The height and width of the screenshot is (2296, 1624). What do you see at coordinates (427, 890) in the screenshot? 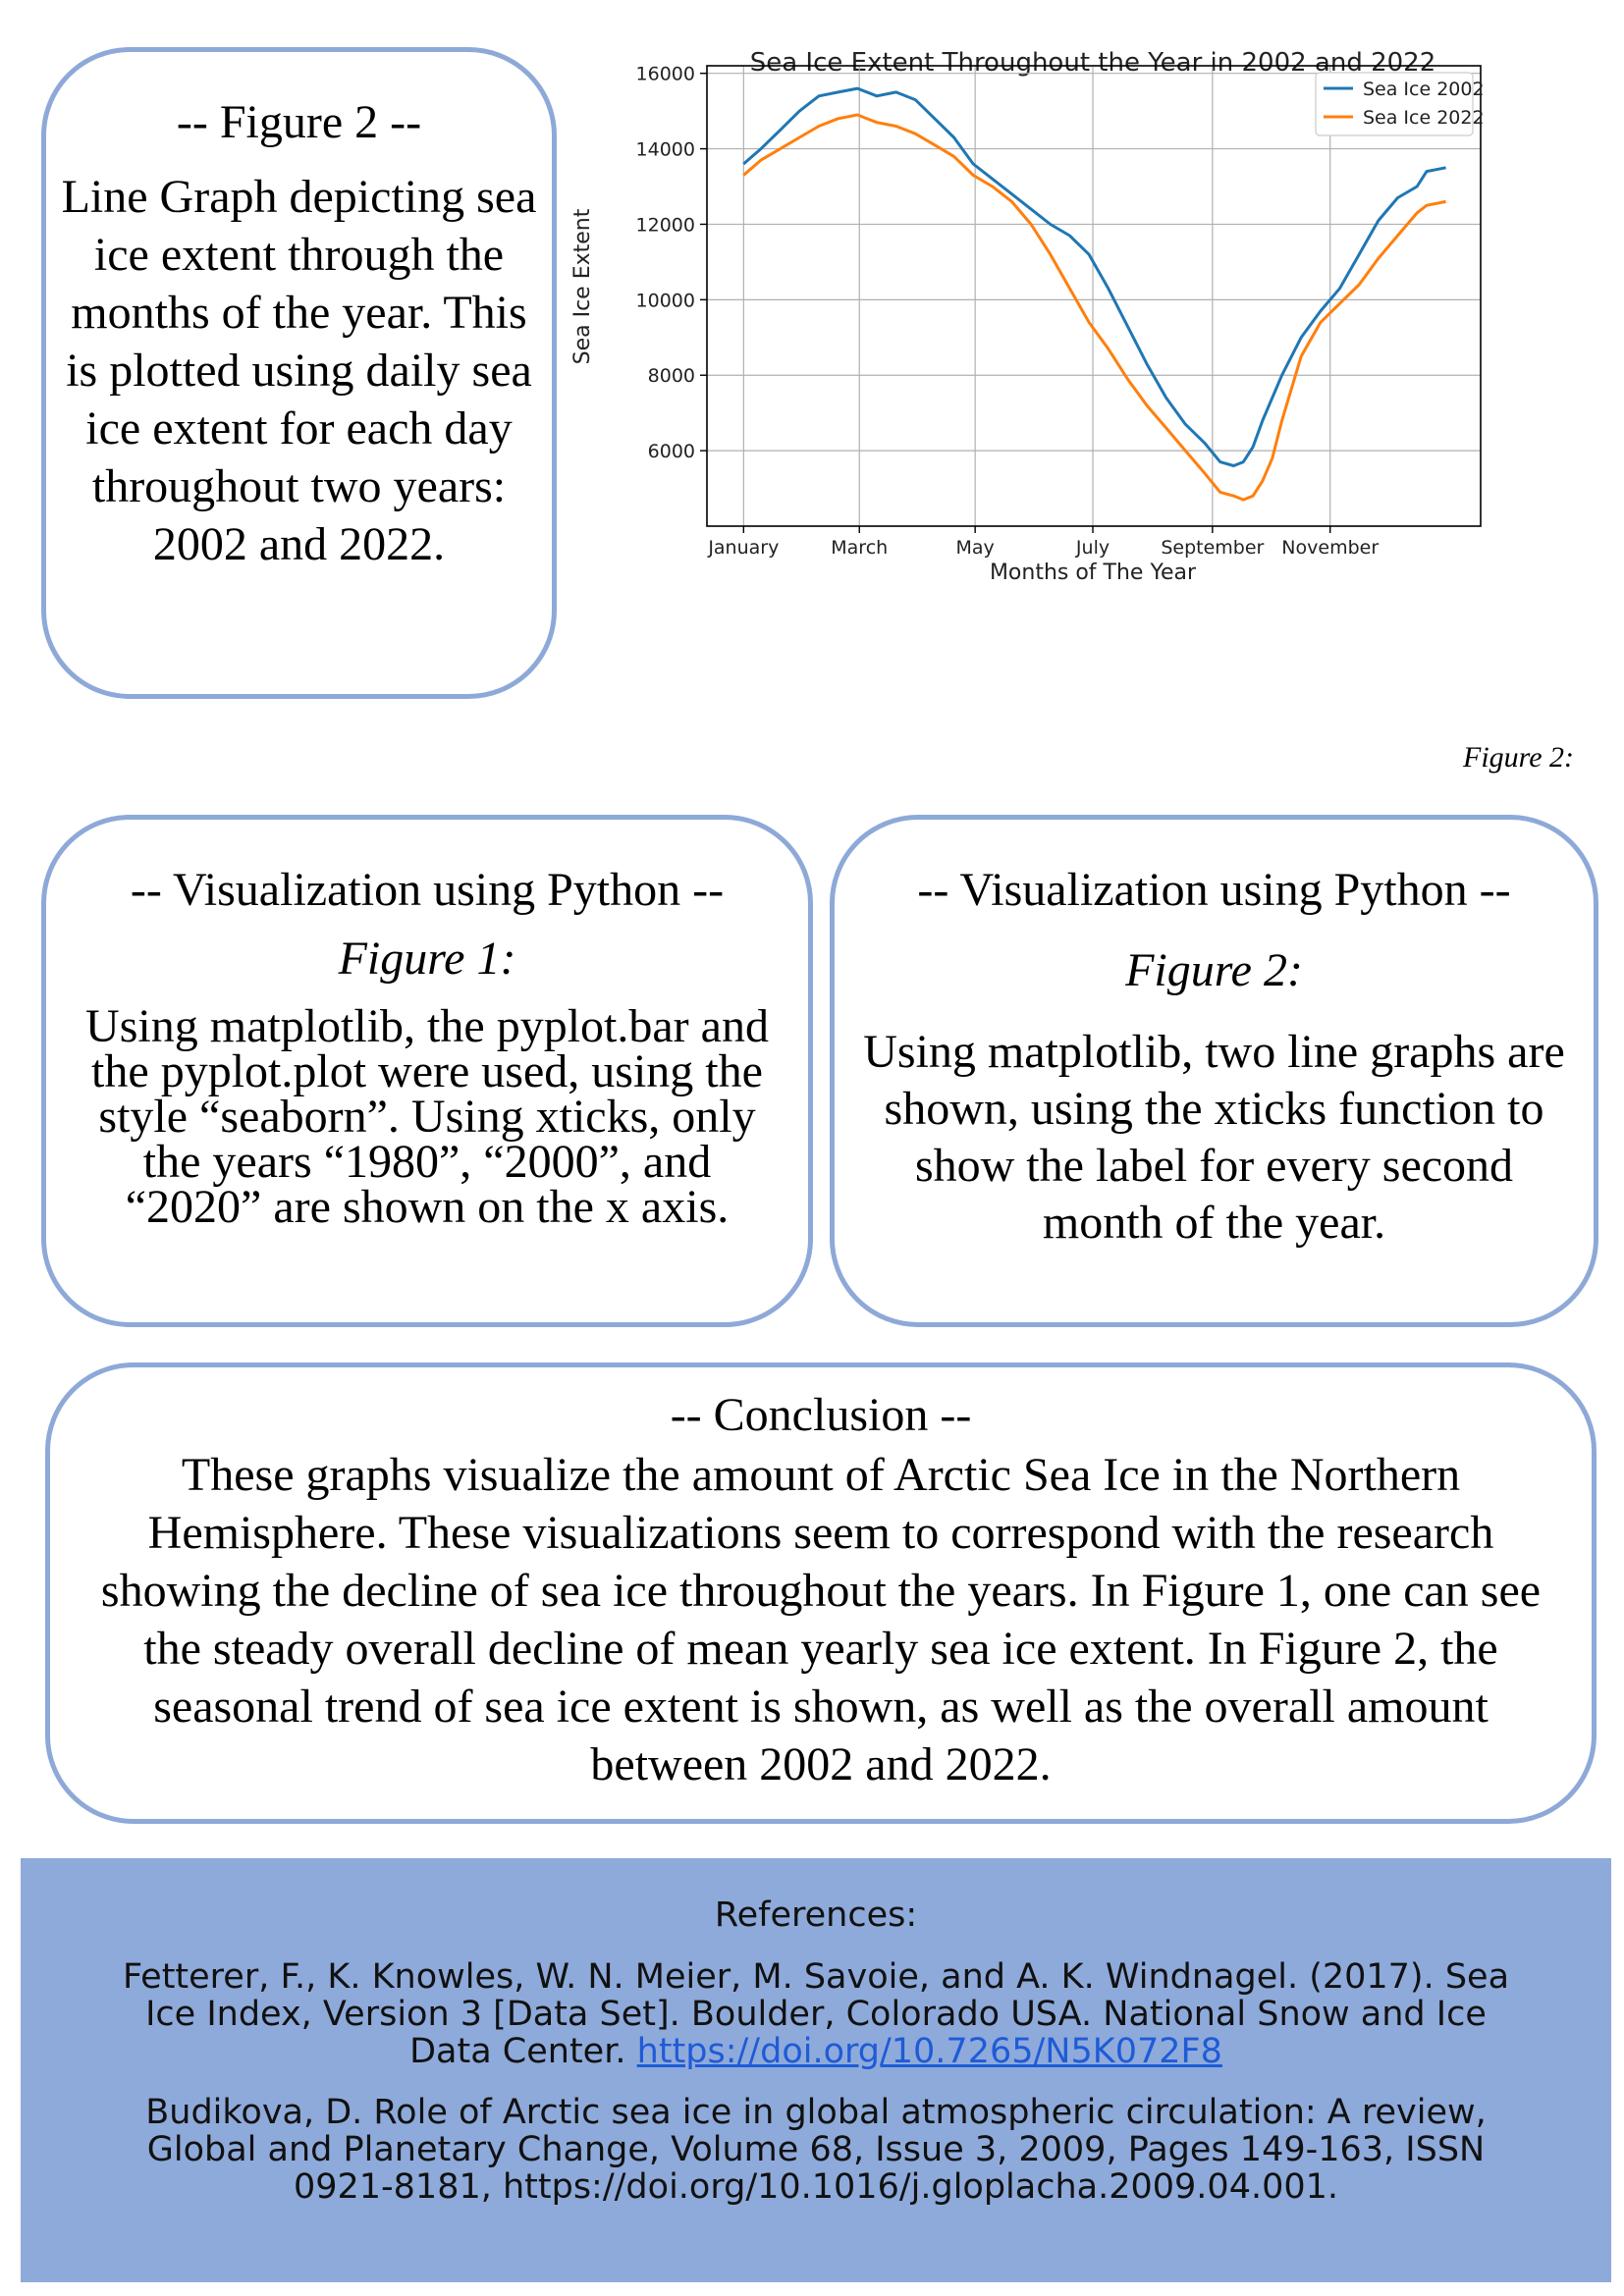
I see `viz1-title: -- Visualization using Python --` at bounding box center [427, 890].